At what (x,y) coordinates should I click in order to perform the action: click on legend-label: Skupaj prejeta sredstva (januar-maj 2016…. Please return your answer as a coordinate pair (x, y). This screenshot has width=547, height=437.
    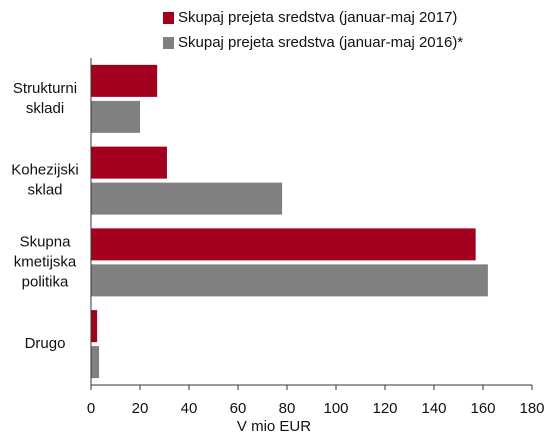
    Looking at the image, I should click on (320, 42).